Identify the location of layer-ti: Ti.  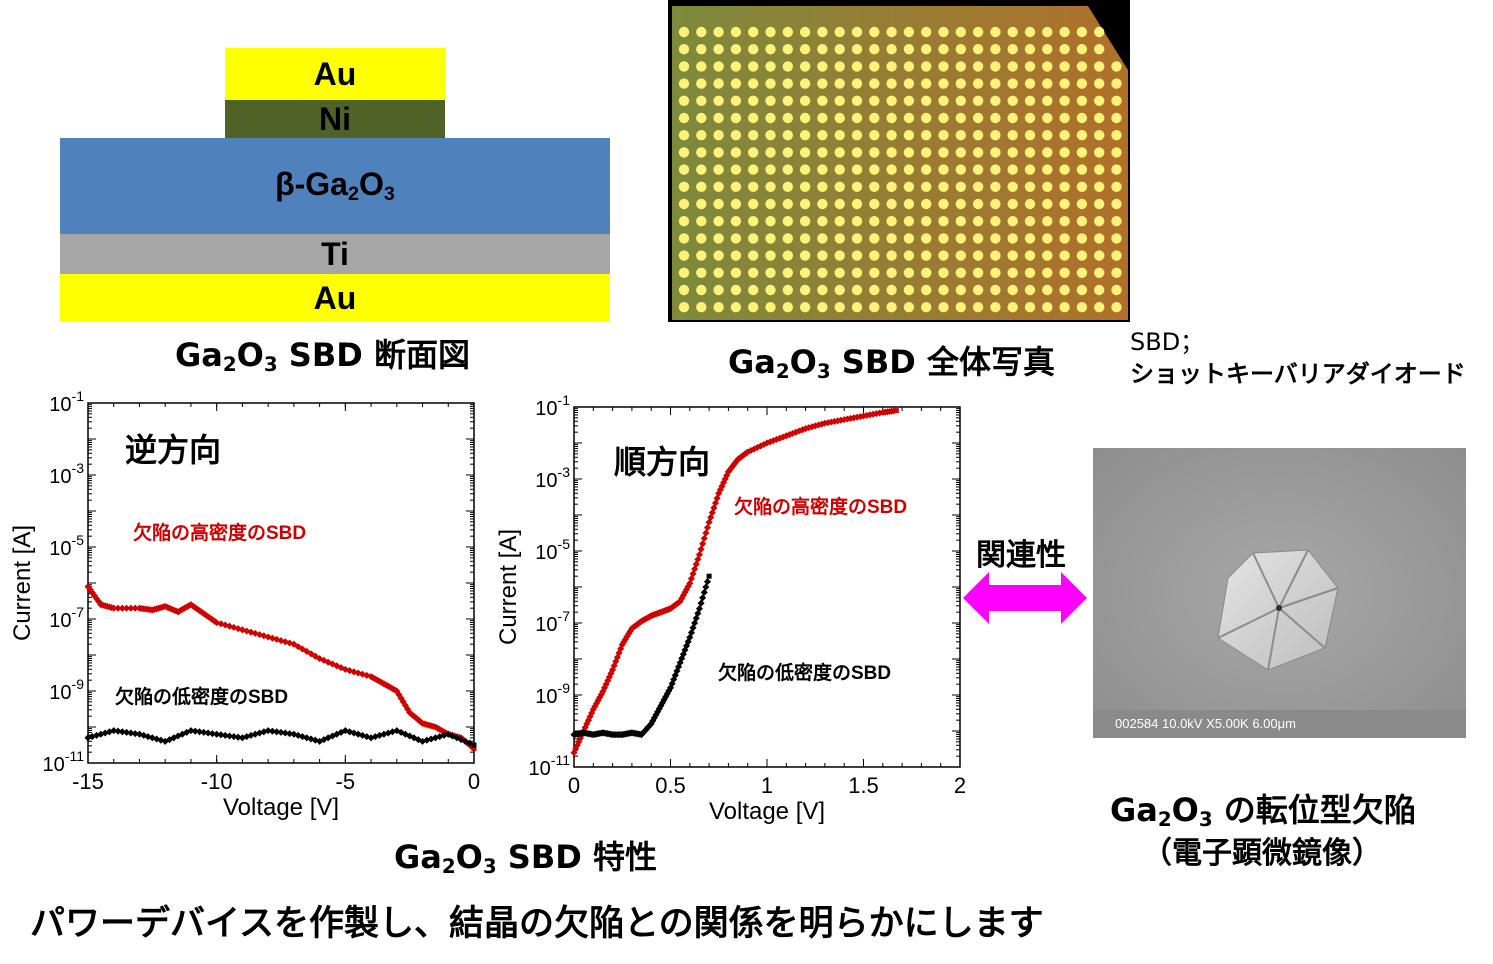
(335, 254).